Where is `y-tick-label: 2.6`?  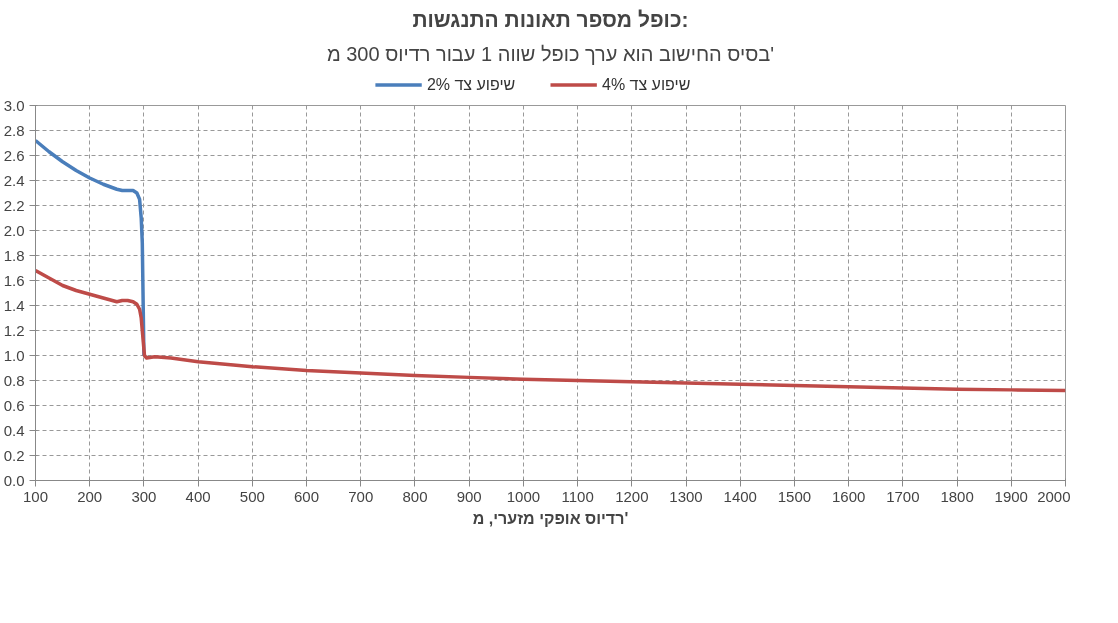
y-tick-label: 2.6 is located at coordinates (14, 155).